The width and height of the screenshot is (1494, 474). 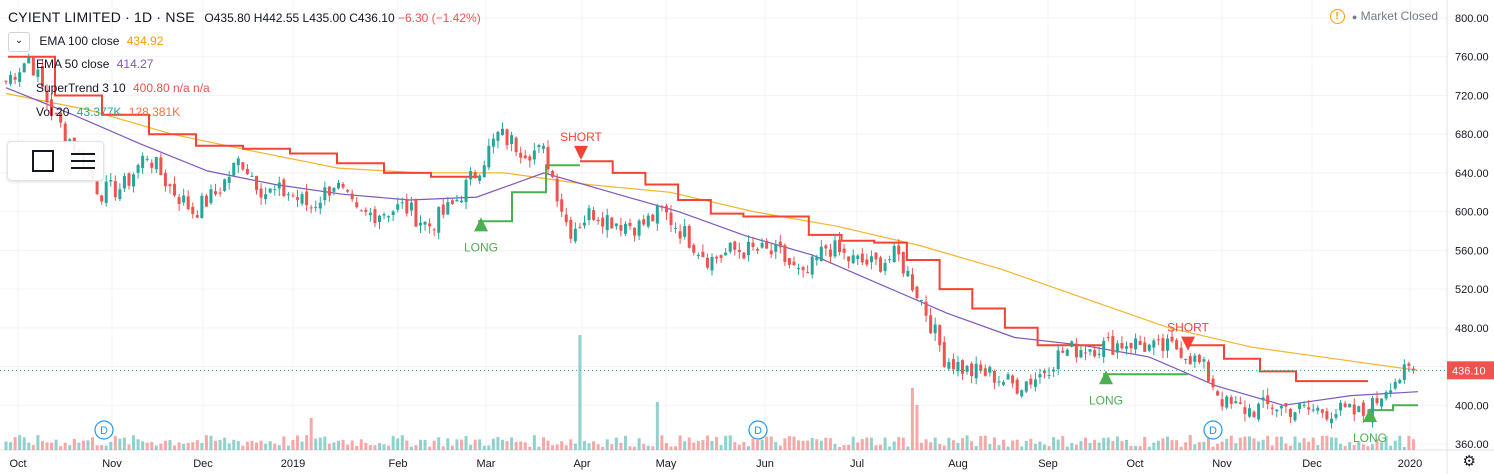 What do you see at coordinates (101, 17) in the screenshot?
I see `symbol-title: CYIENT LIMITED · 1D · NSE` at bounding box center [101, 17].